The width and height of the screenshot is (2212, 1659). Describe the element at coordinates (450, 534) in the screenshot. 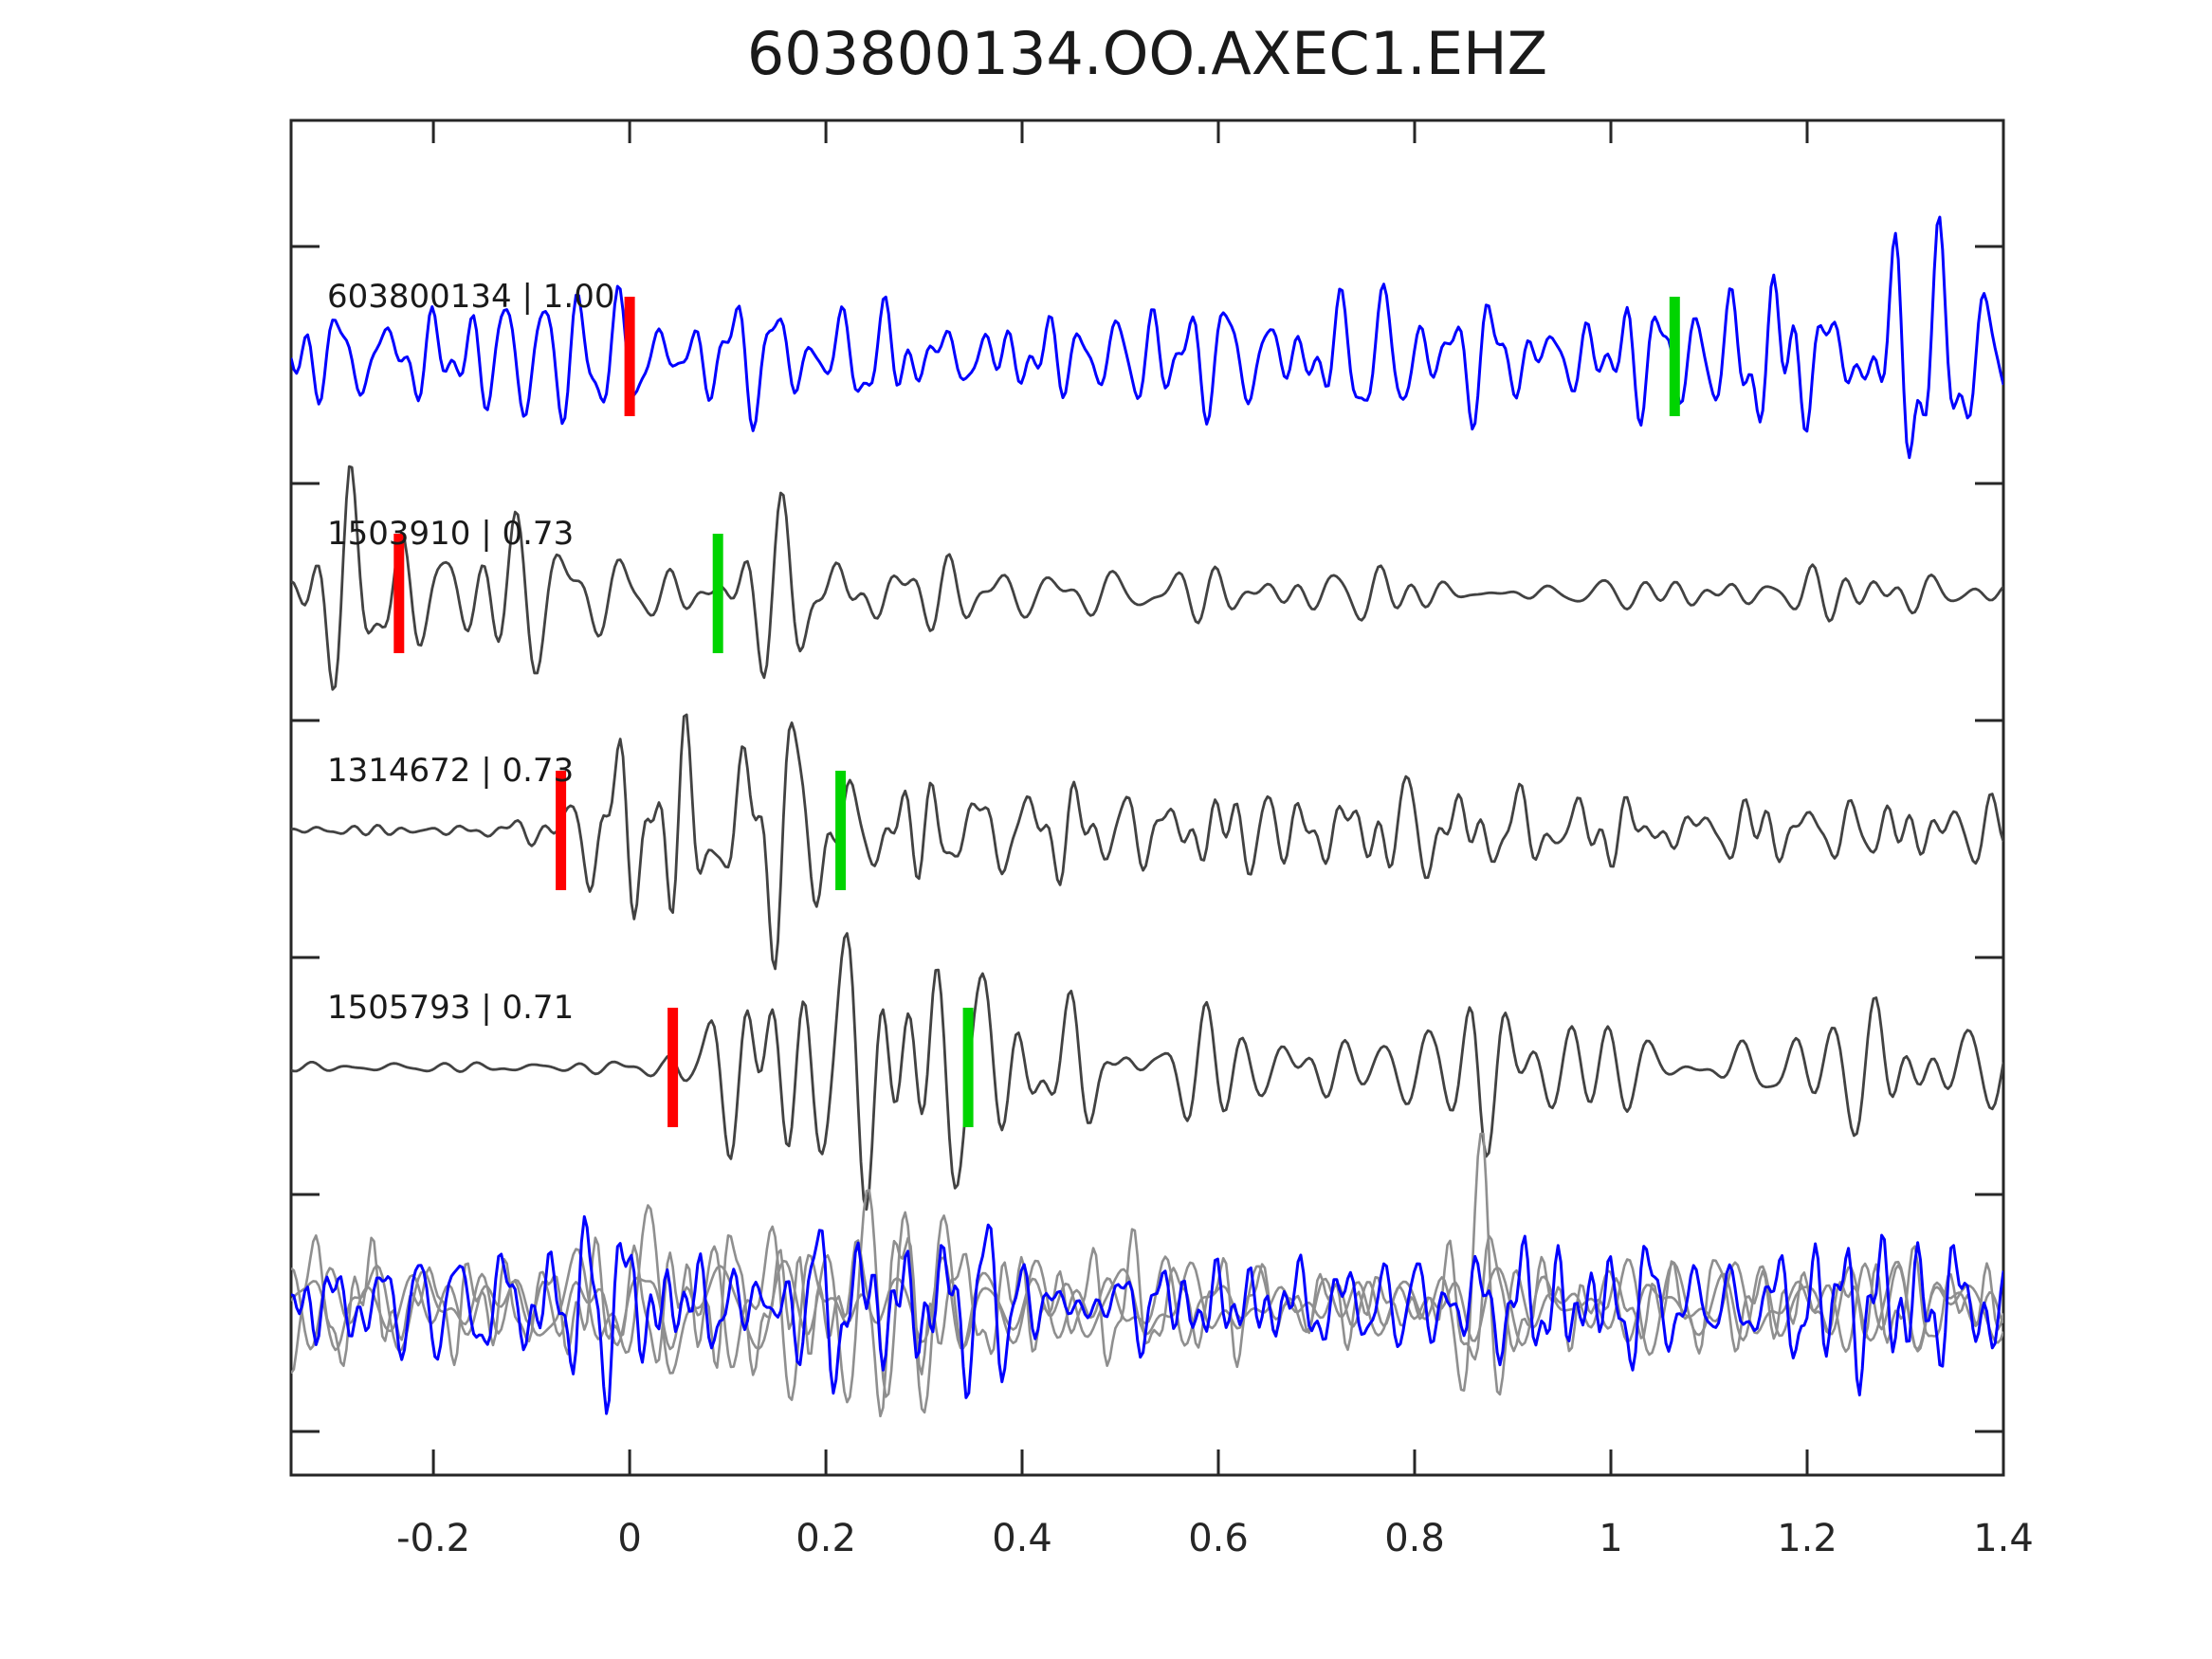

I see `trace-label-1503910: 1503910 | 0.73` at that location.